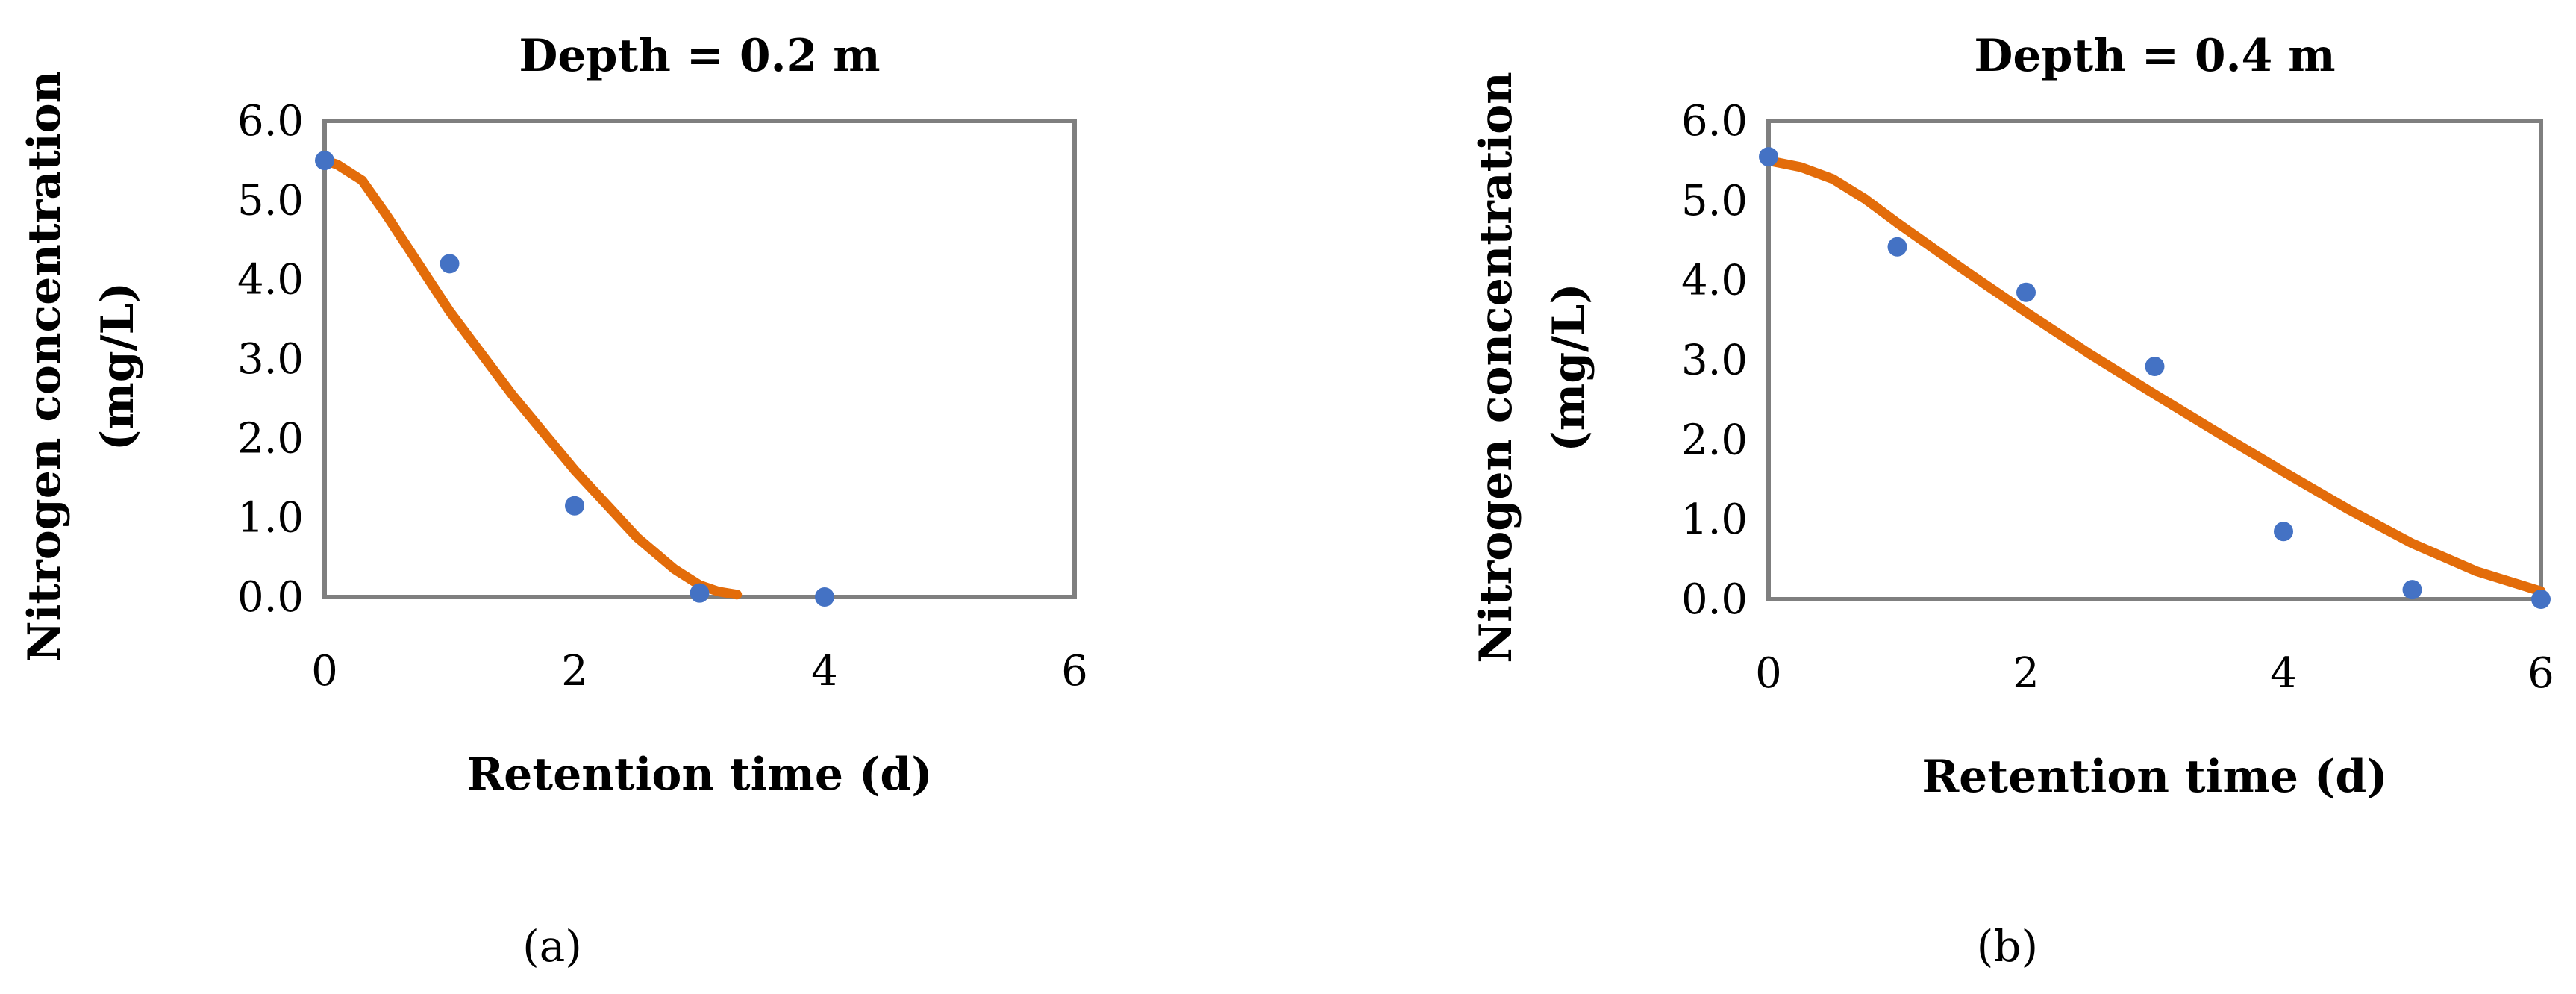 The image size is (2576, 994). What do you see at coordinates (2154, 56) in the screenshot?
I see `chart-title: Depth = 0.4 m` at bounding box center [2154, 56].